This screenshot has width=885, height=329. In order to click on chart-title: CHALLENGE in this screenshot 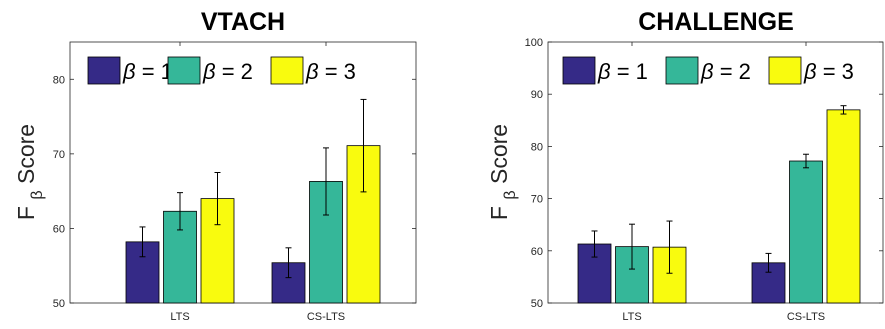, I will do `click(716, 22)`.